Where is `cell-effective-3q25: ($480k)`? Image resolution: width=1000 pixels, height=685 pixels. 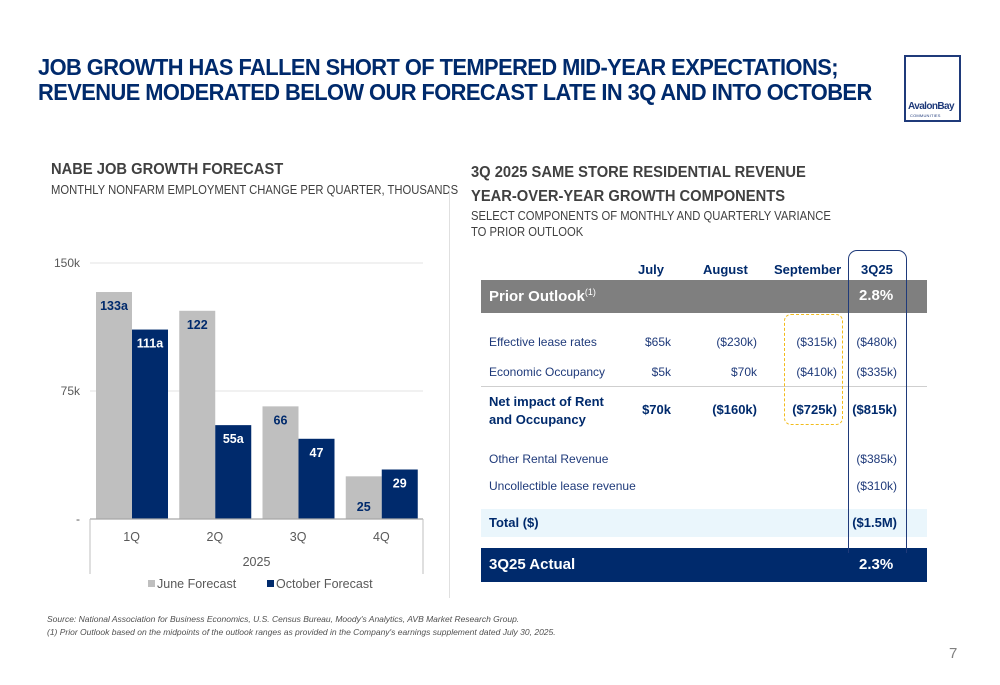 cell-effective-3q25: ($480k) is located at coordinates (876, 342).